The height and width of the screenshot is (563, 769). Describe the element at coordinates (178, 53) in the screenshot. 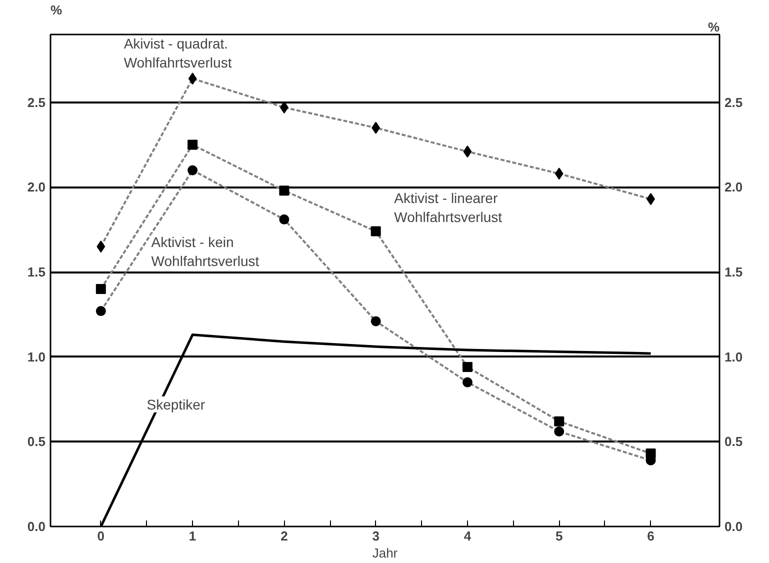

I see `series-label: Akivist - quadrat. Wohlfahrtsverlust` at that location.